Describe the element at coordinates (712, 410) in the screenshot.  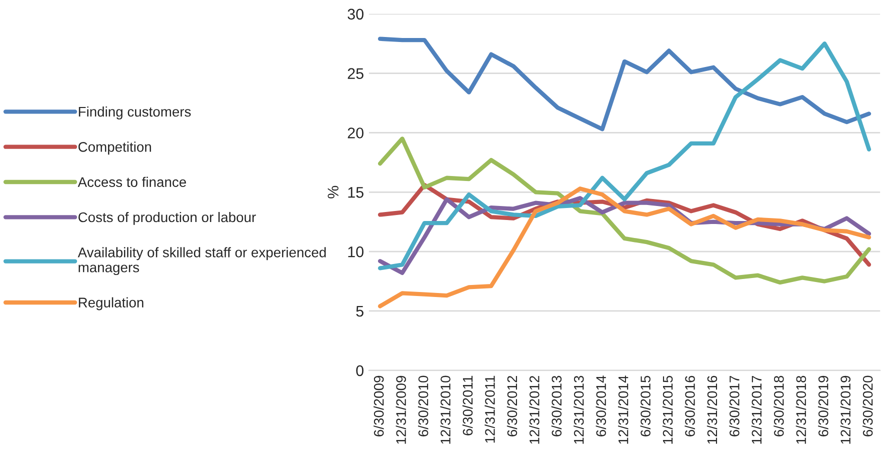
I see `x-tick-label: 12/31/2016` at that location.